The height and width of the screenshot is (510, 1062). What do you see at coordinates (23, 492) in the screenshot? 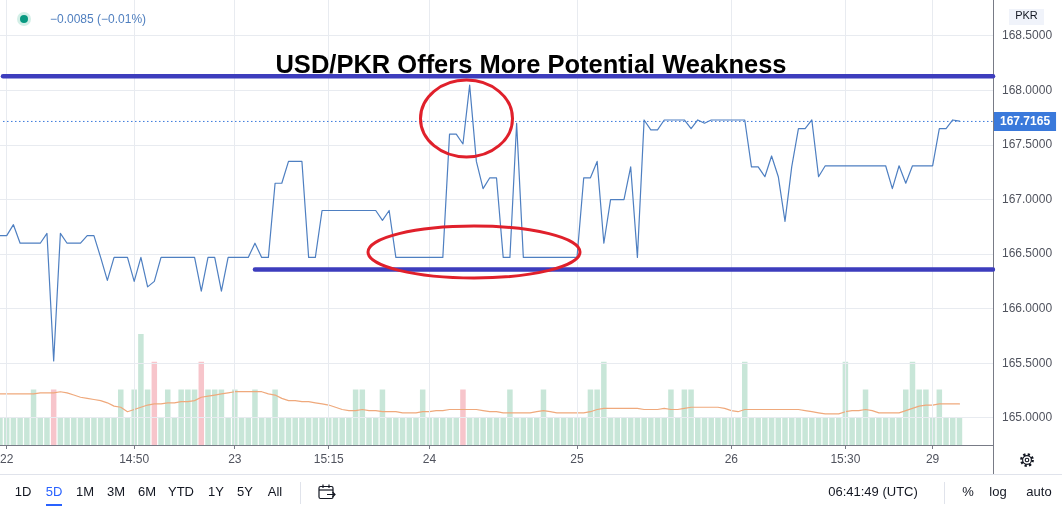
I see `text: 1D` at bounding box center [23, 492].